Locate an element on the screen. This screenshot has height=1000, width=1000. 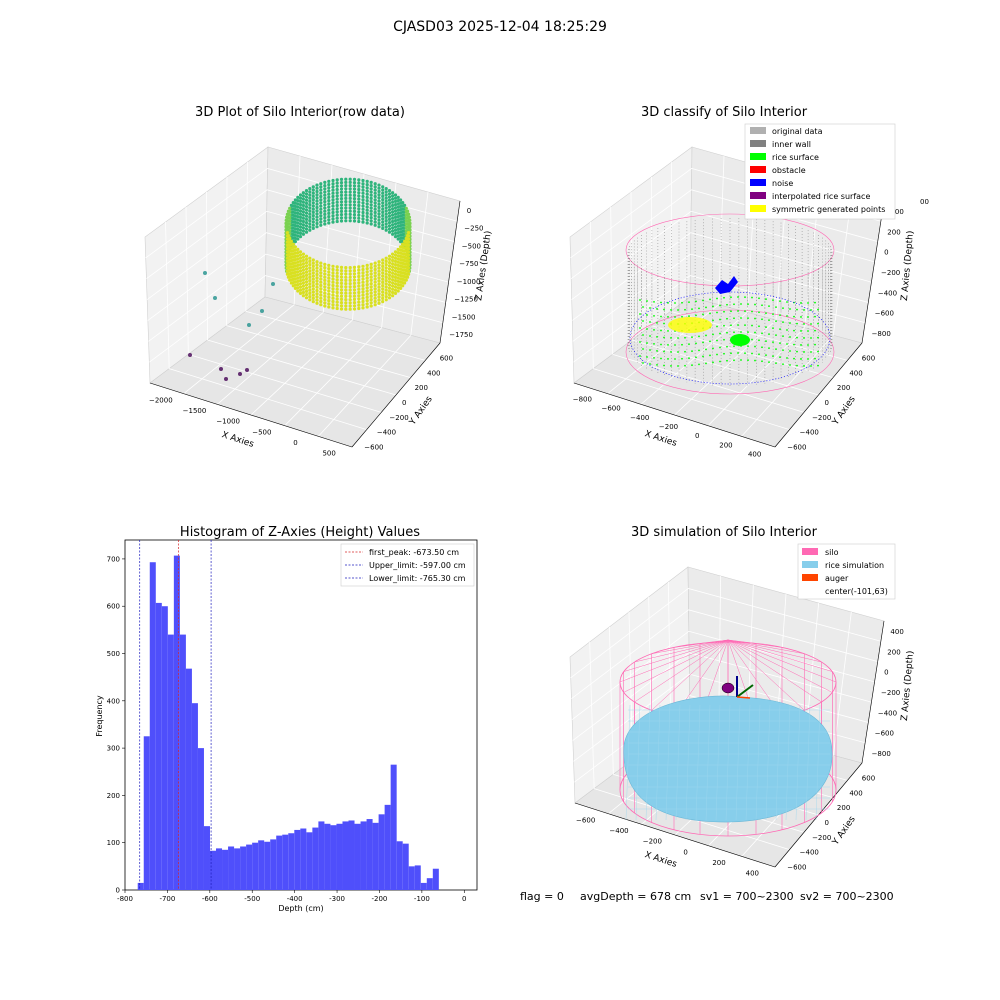
symmetric-points is located at coordinates (690, 325).